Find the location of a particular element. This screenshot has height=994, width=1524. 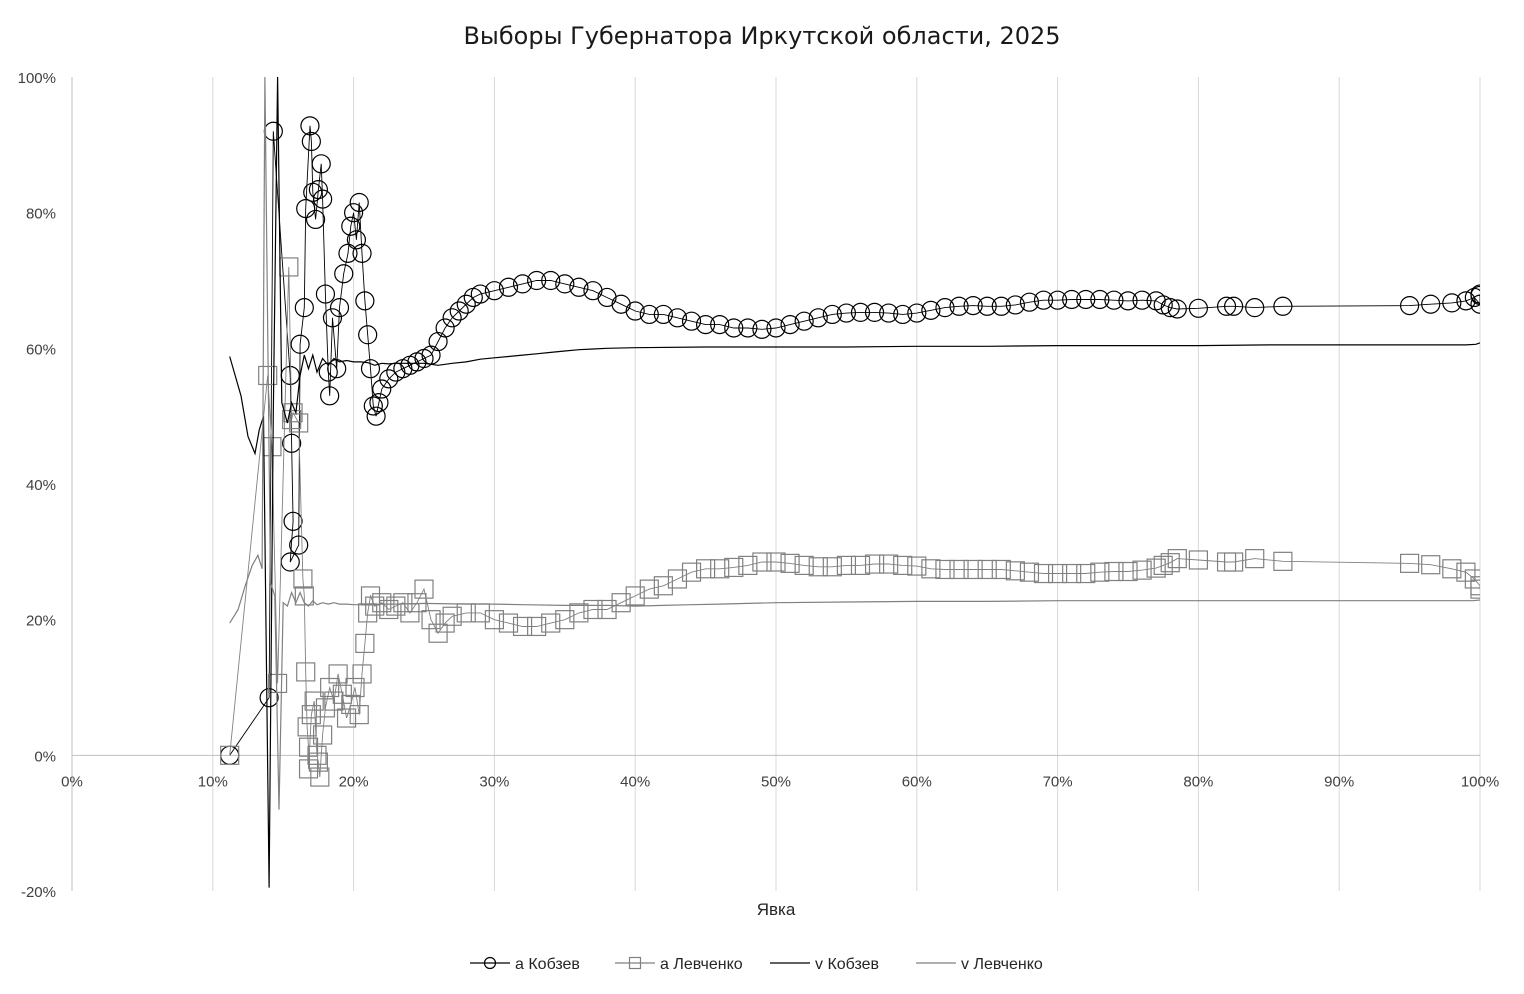

x-tick-label: 70% is located at coordinates (1058, 781).